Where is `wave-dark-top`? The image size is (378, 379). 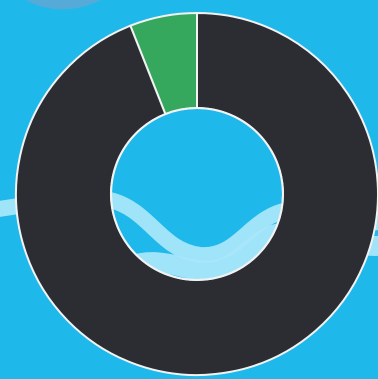 wave-dark-top is located at coordinates (64, 5).